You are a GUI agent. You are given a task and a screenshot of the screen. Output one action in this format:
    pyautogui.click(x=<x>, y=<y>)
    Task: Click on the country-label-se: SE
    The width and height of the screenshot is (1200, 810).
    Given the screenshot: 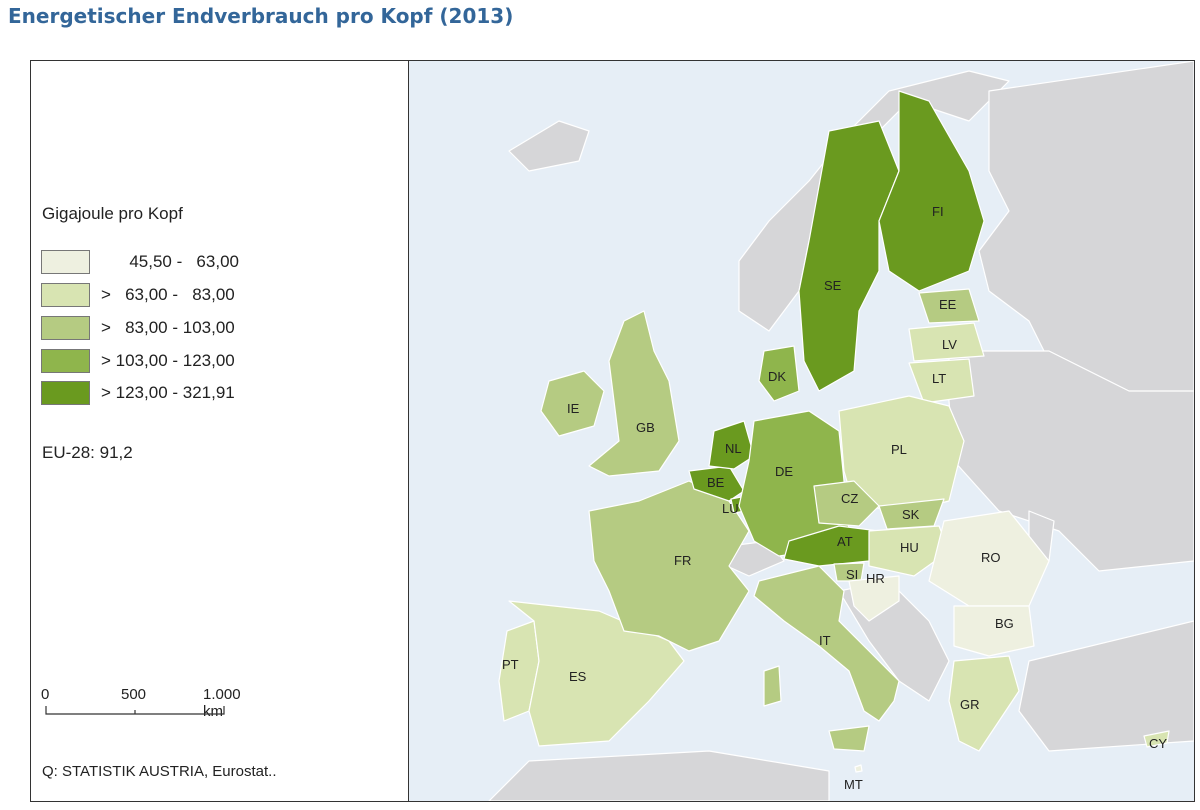 What is the action you would take?
    pyautogui.click(x=833, y=285)
    